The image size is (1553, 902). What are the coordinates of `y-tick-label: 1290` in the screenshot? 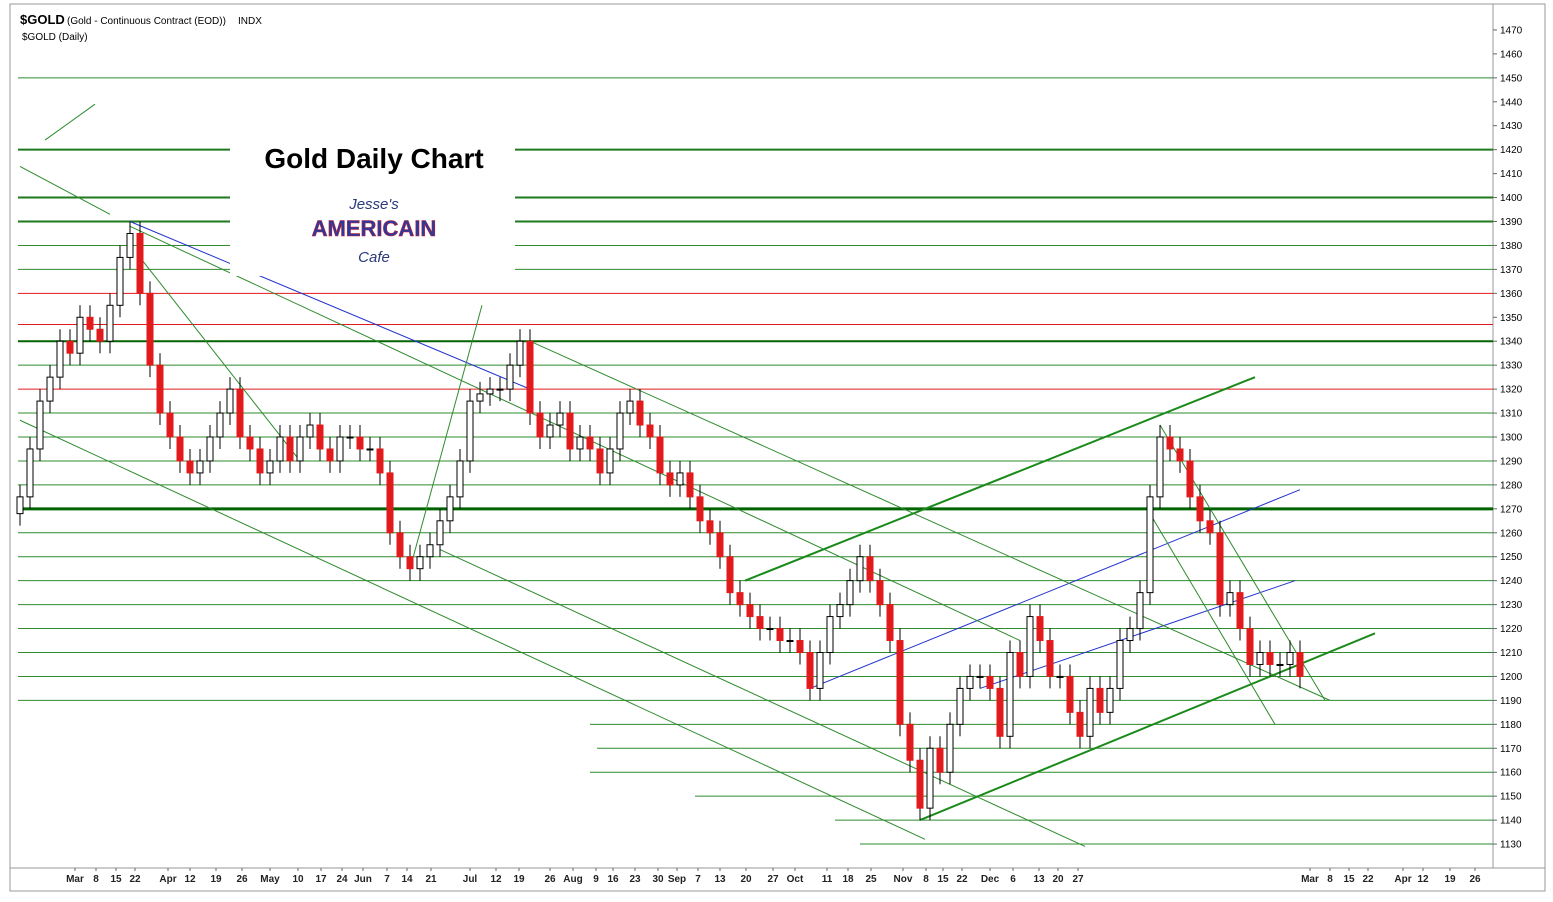 It's located at (1511, 461).